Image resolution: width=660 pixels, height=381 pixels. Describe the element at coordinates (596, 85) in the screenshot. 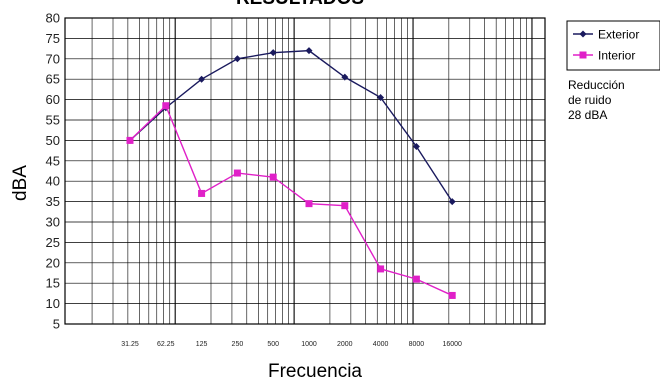

I see `note-line-1: Reducción` at that location.